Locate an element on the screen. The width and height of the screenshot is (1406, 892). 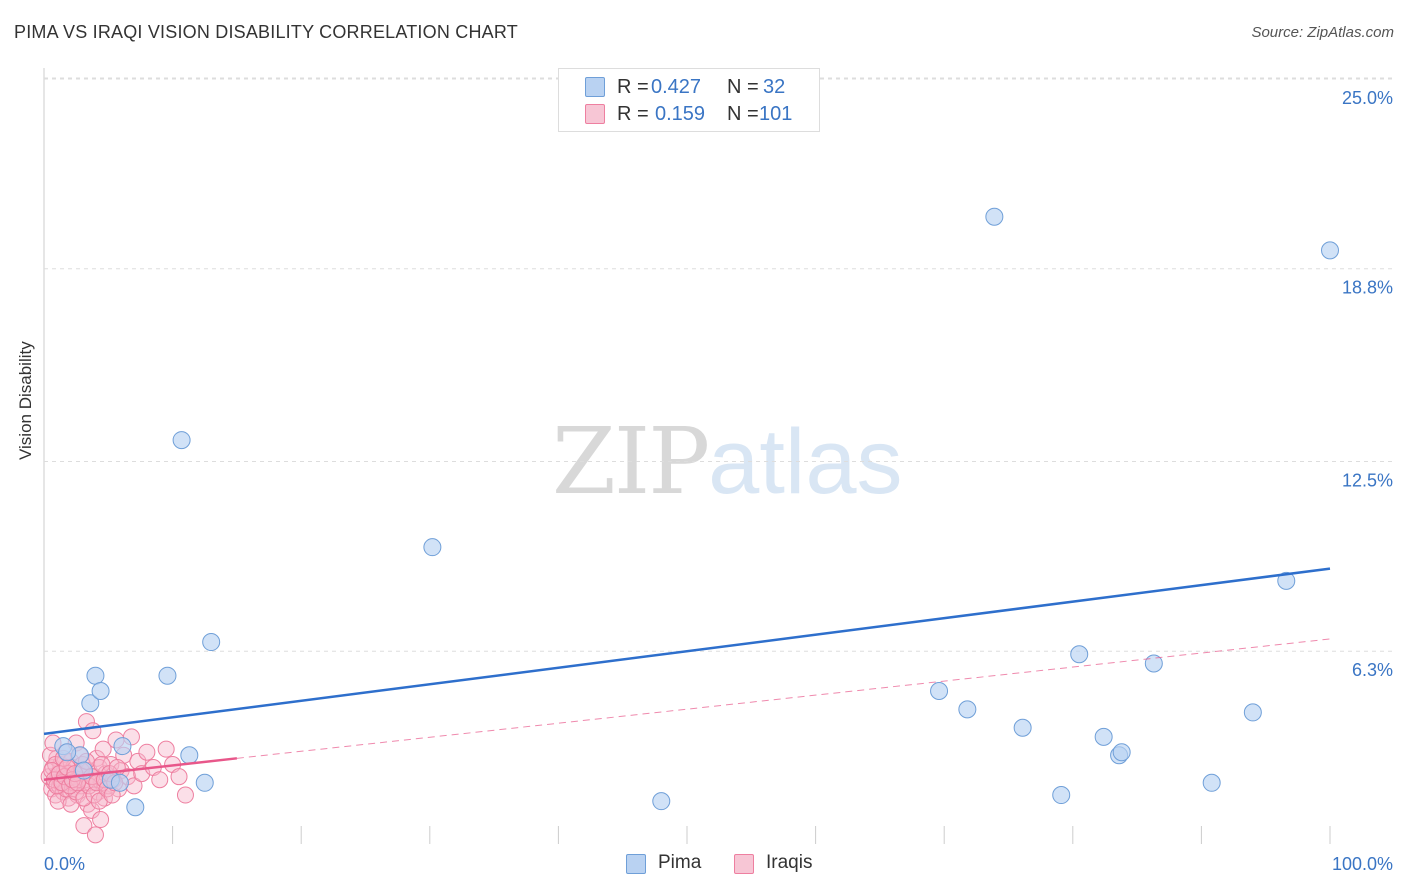
iraqis-legend-label: Iraqis is located at coordinates (789, 862).